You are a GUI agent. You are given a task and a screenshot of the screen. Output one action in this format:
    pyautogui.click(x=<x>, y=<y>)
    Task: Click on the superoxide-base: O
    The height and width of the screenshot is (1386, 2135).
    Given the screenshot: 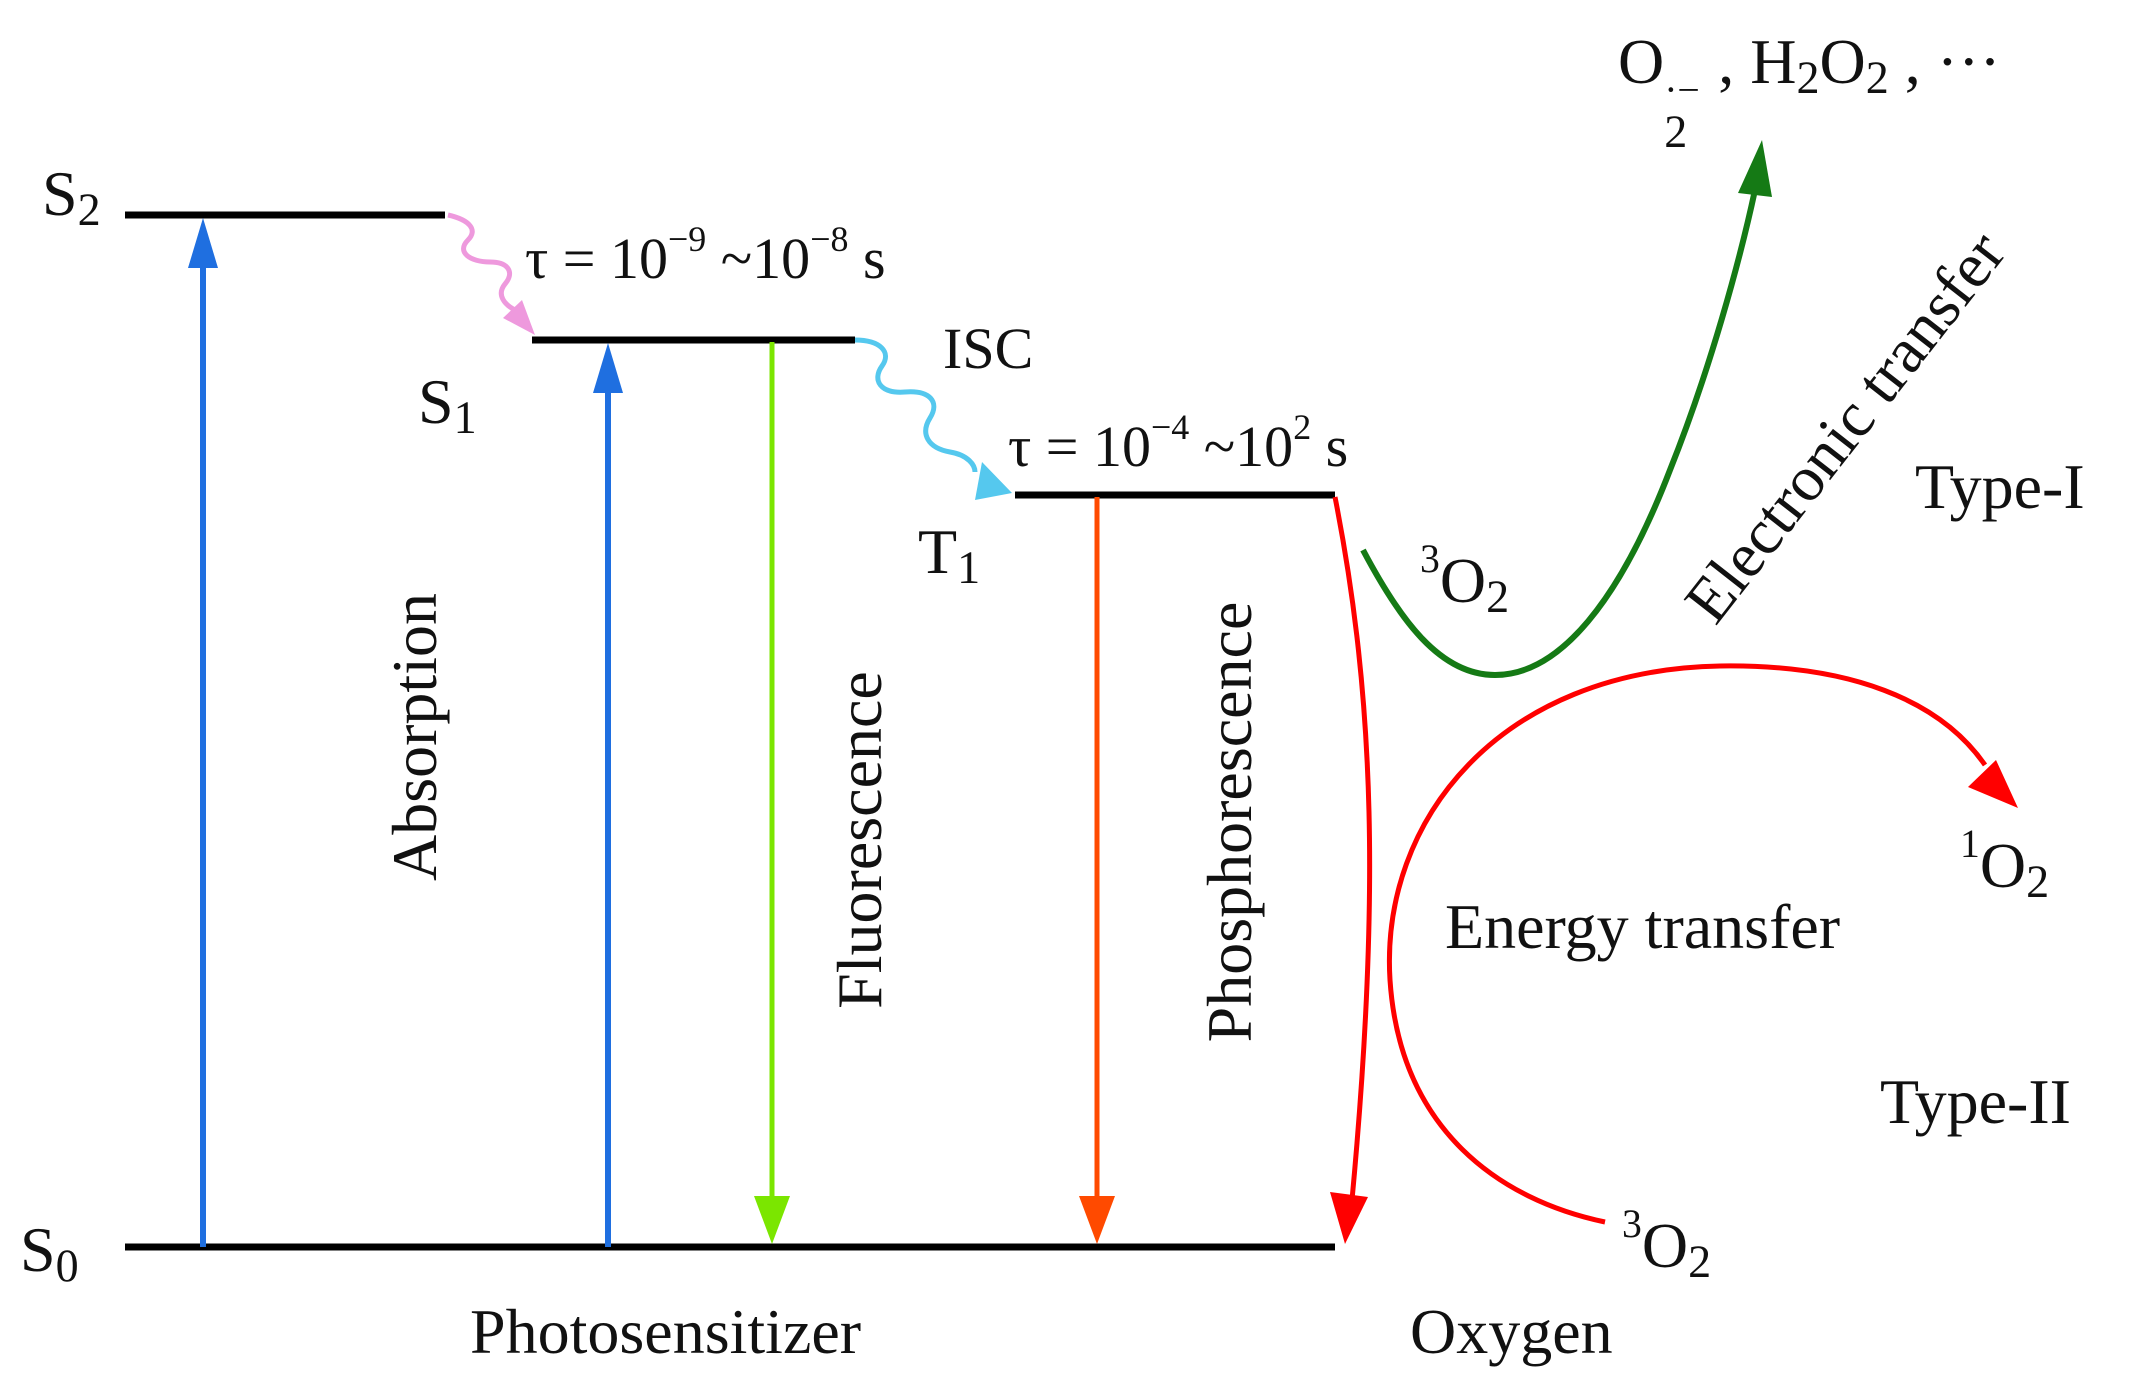 What is the action you would take?
    pyautogui.click(x=1641, y=61)
    